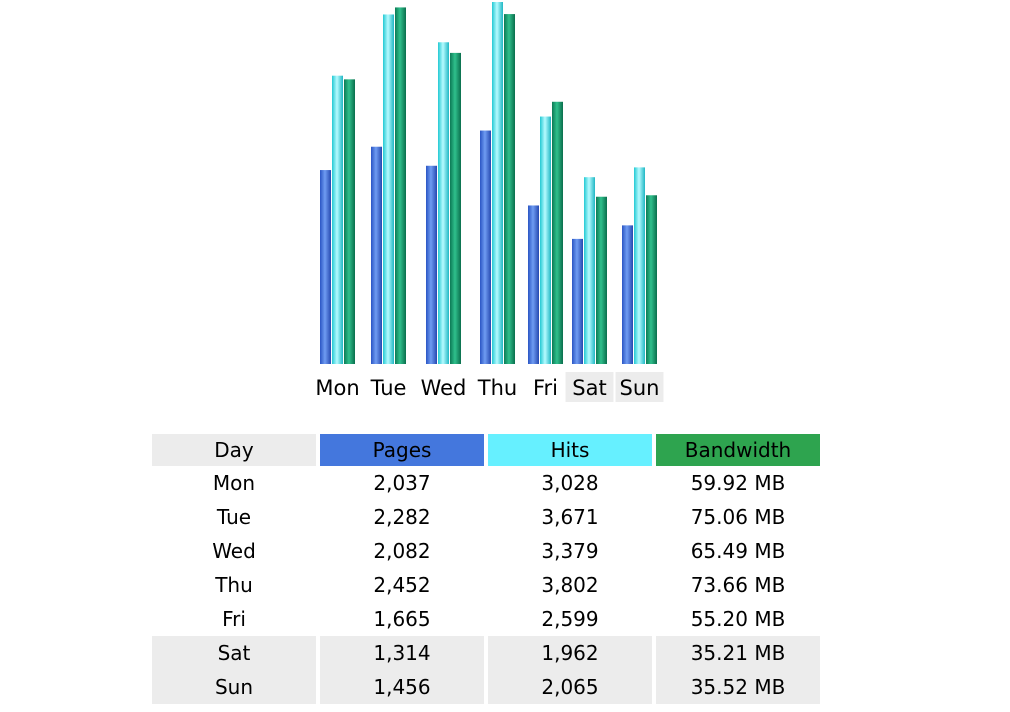 The width and height of the screenshot is (1010, 712). Describe the element at coordinates (738, 585) in the screenshot. I see `cell-bandwidth: 73.66 MB` at that location.